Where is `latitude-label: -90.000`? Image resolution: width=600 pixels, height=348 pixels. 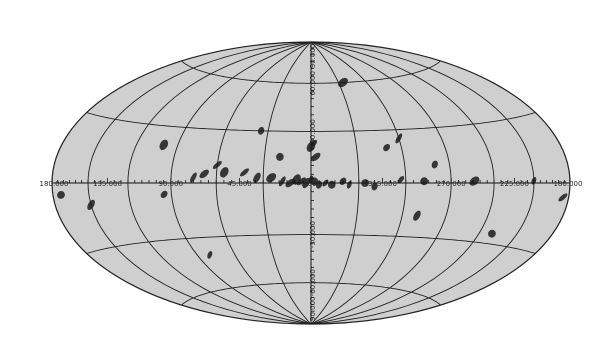 latitude-label: -90.000 is located at coordinates (313, 309).